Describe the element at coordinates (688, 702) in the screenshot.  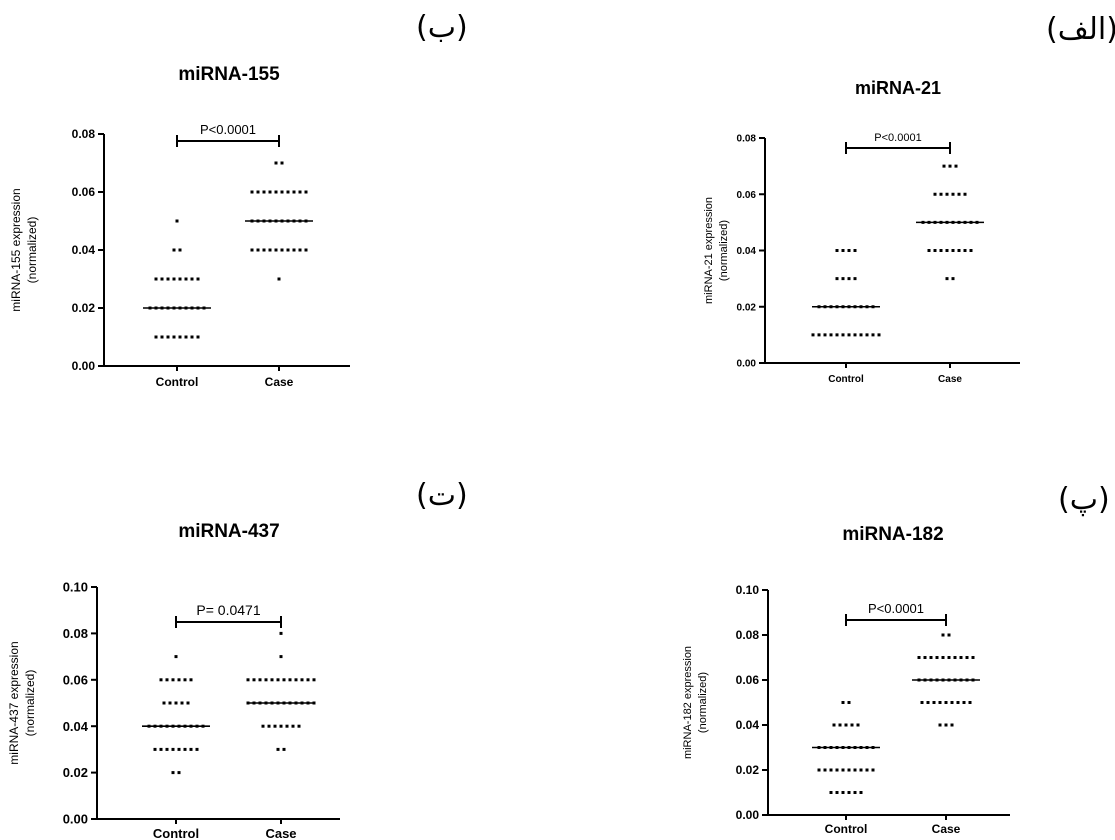
I see `y-axis-label-line1: miRNA-182 expression` at that location.